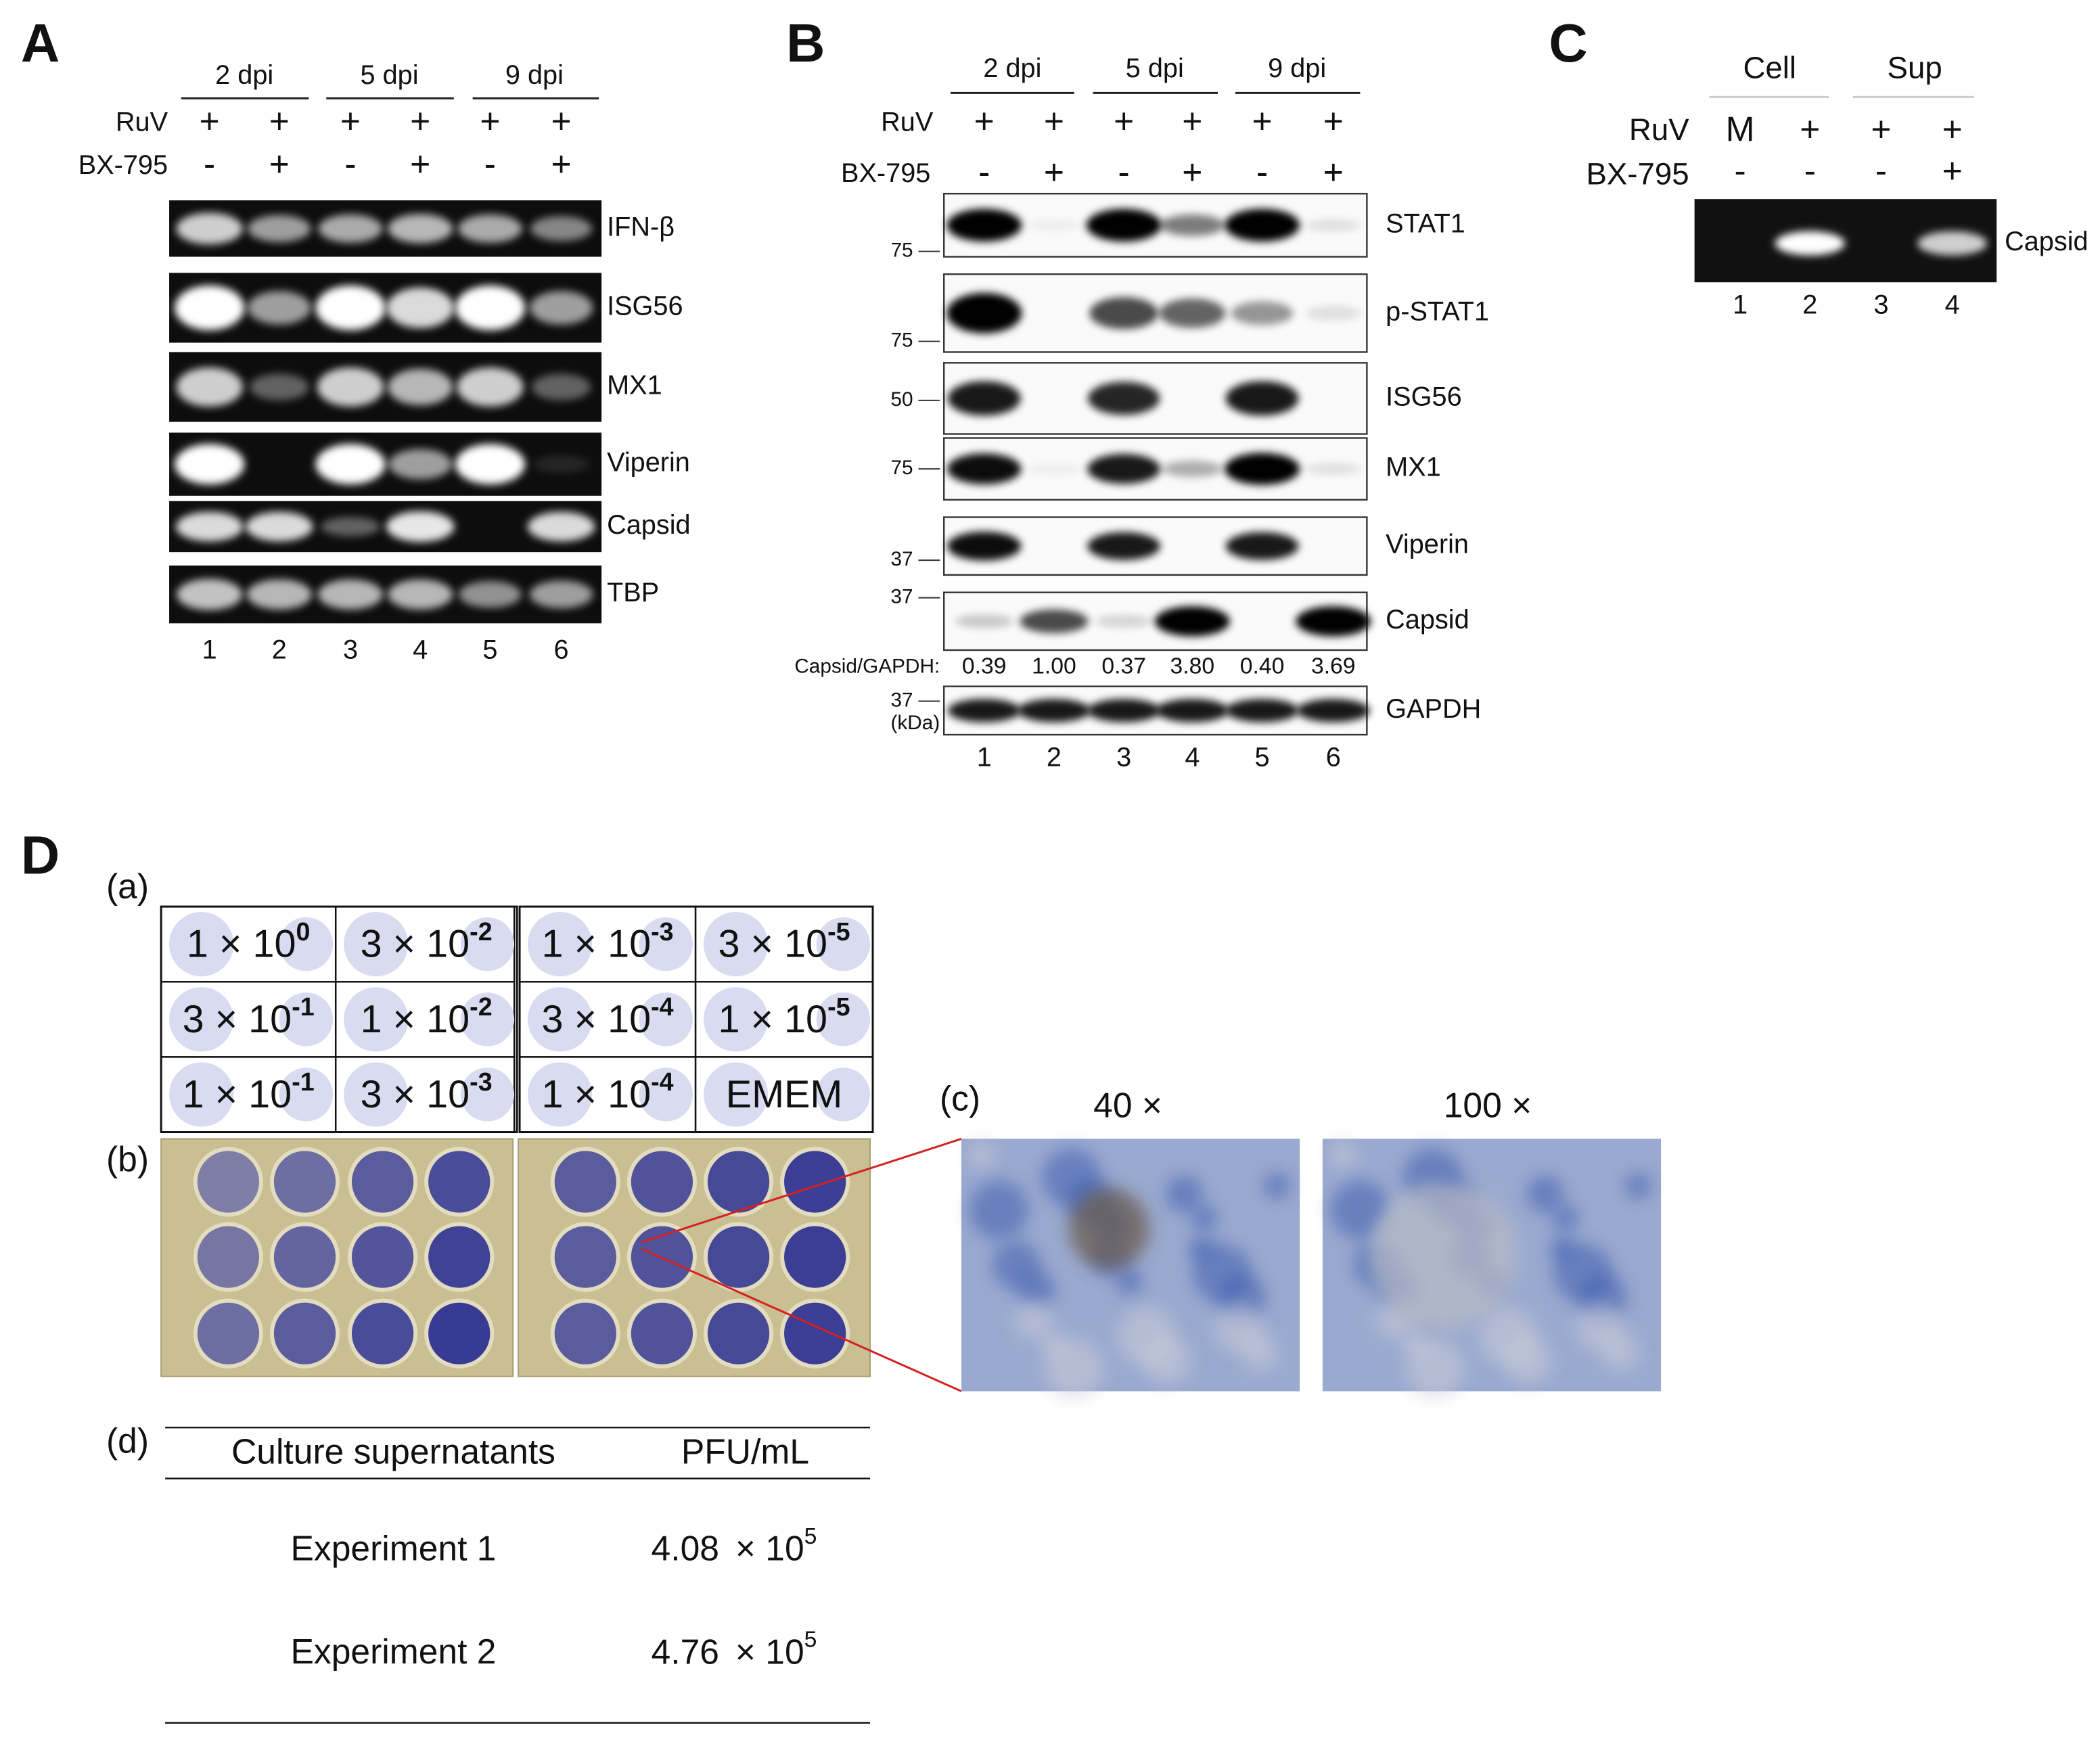  What do you see at coordinates (482, 1081) in the screenshot?
I see `dilution-exp: -3` at bounding box center [482, 1081].